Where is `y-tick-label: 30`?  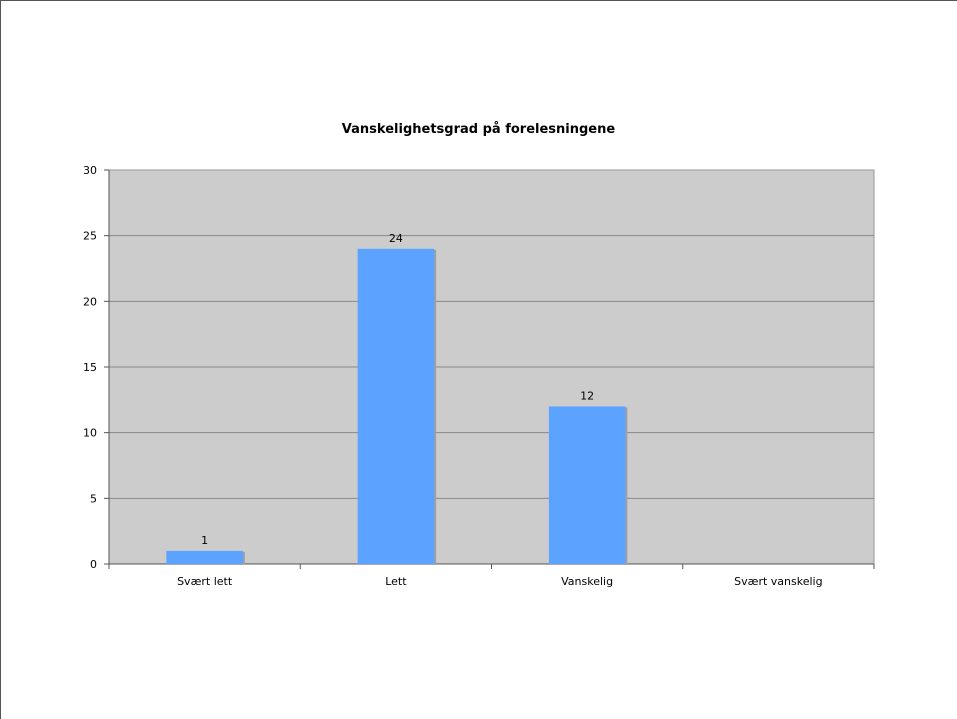 y-tick-label: 30 is located at coordinates (90, 170).